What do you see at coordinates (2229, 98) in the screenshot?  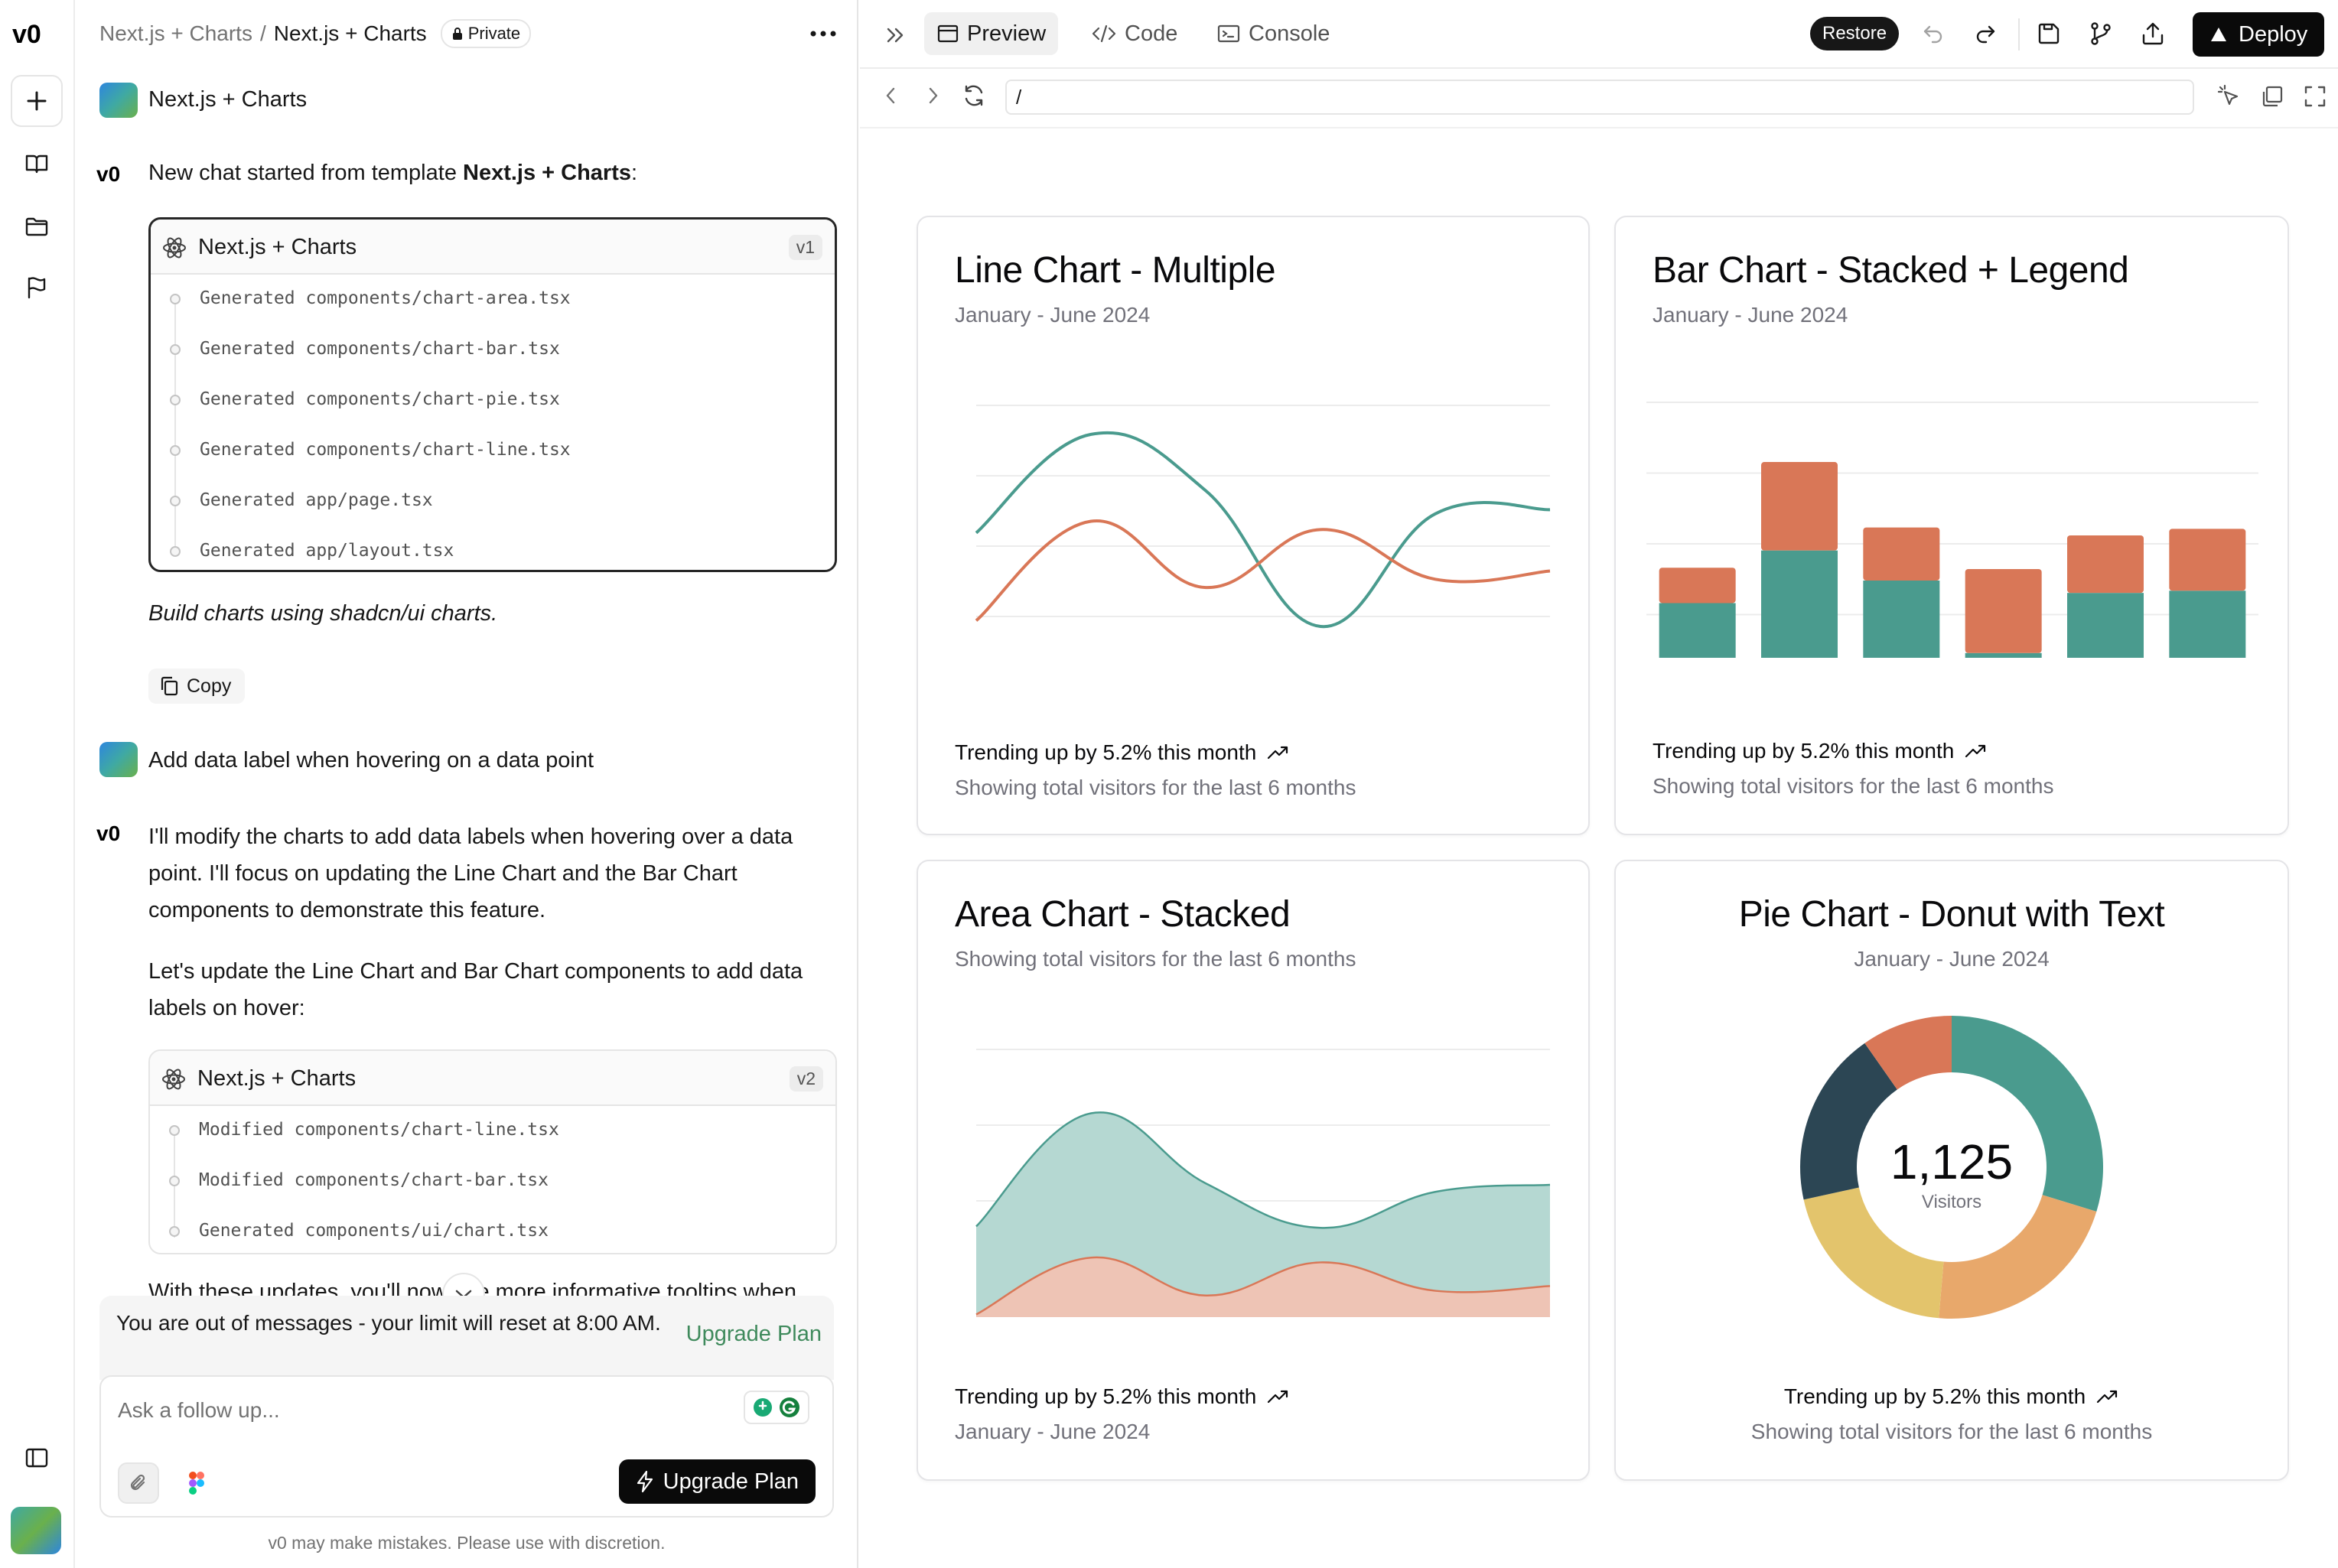 I see `inspect-button` at bounding box center [2229, 98].